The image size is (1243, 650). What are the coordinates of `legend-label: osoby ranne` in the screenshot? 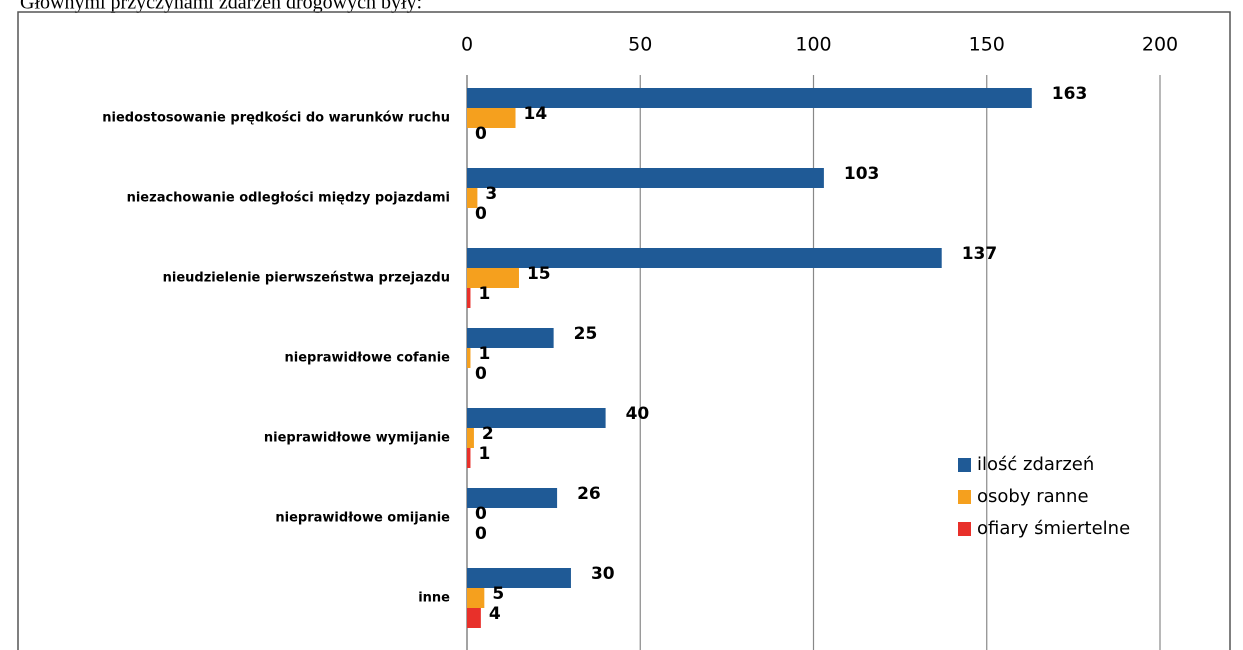 It's located at (1033, 496).